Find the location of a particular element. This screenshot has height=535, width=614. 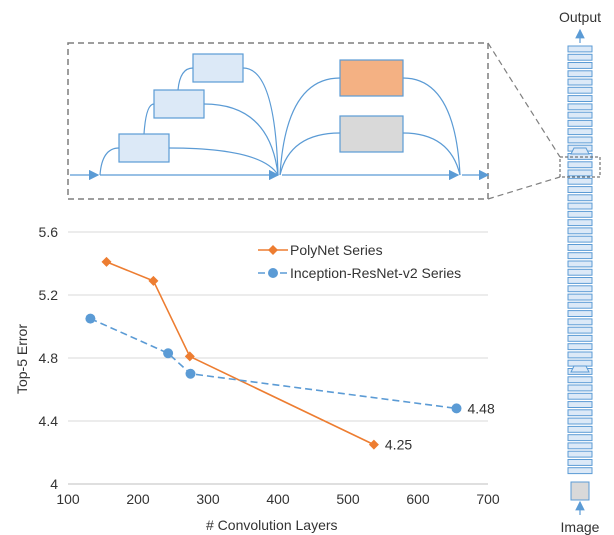

block-orange is located at coordinates (371, 78).